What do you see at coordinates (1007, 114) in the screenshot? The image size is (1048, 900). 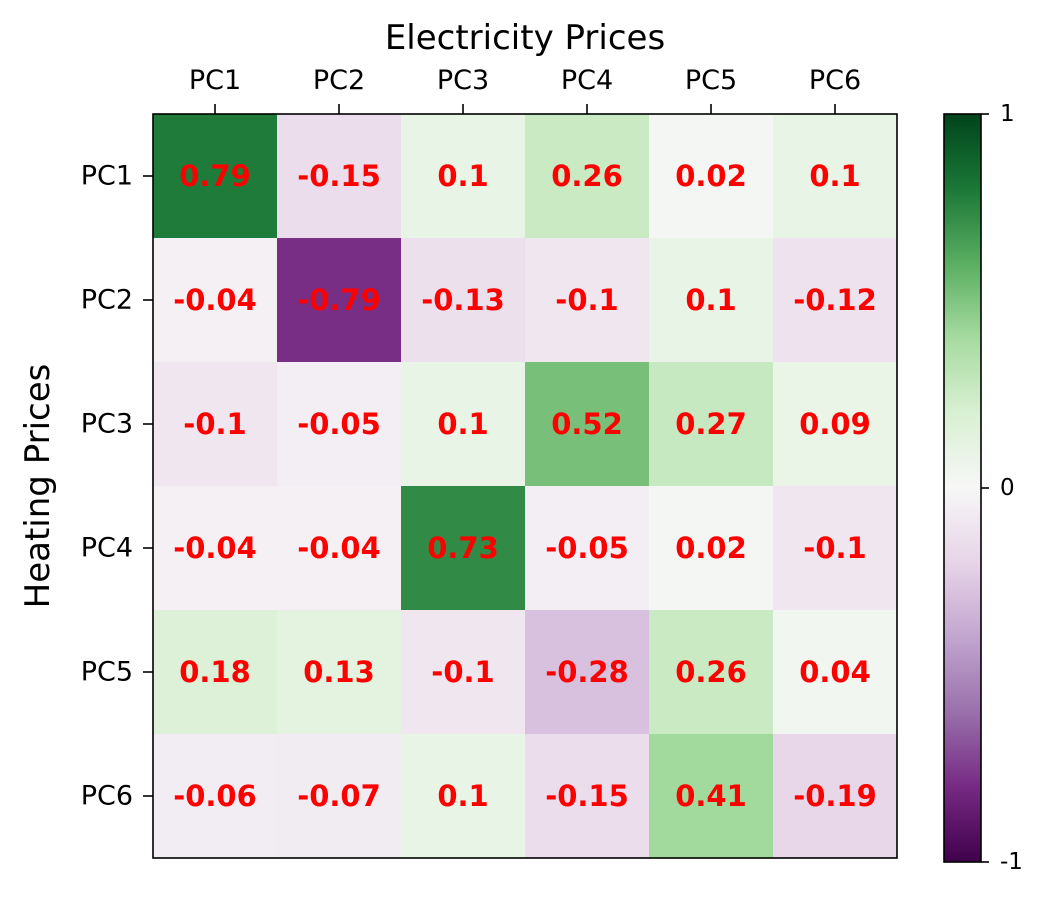 I see `colorbar-tick-label: 1` at bounding box center [1007, 114].